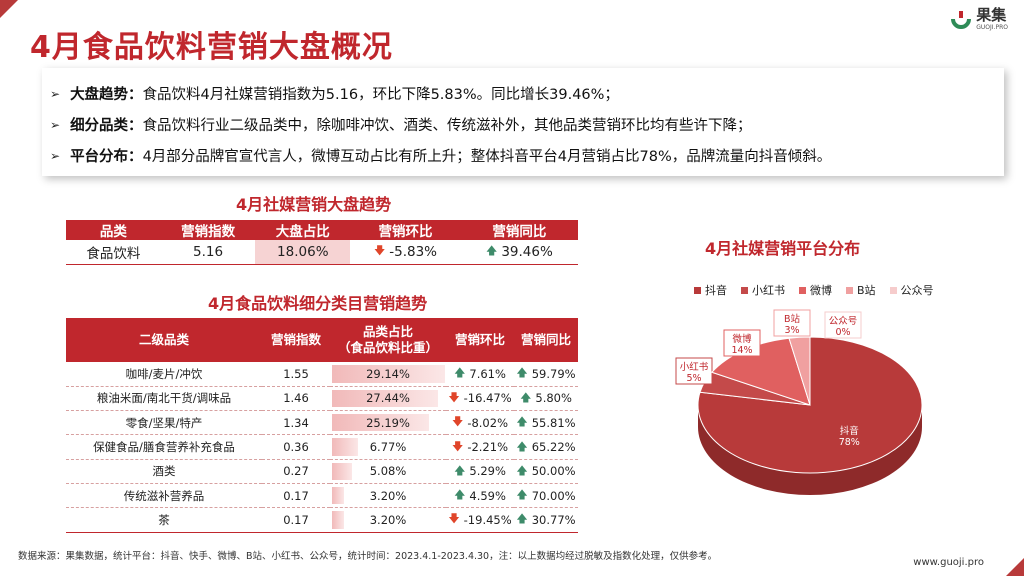 Image resolution: width=1024 pixels, height=576 pixels. I want to click on share-value: 29.14%, so click(388, 373).